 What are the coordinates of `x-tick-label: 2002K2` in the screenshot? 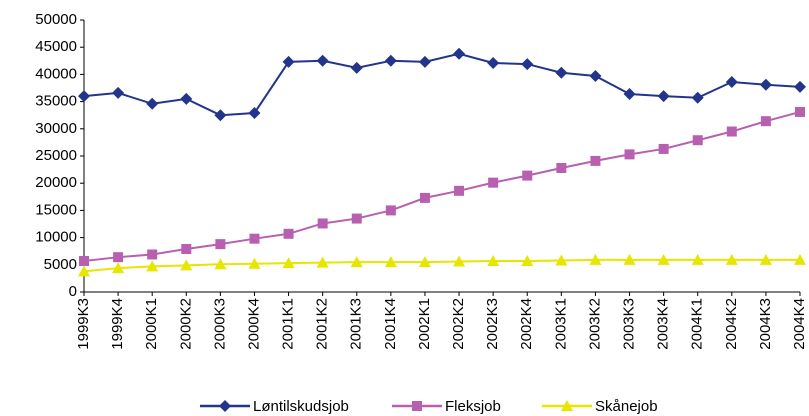 It's located at (458, 324).